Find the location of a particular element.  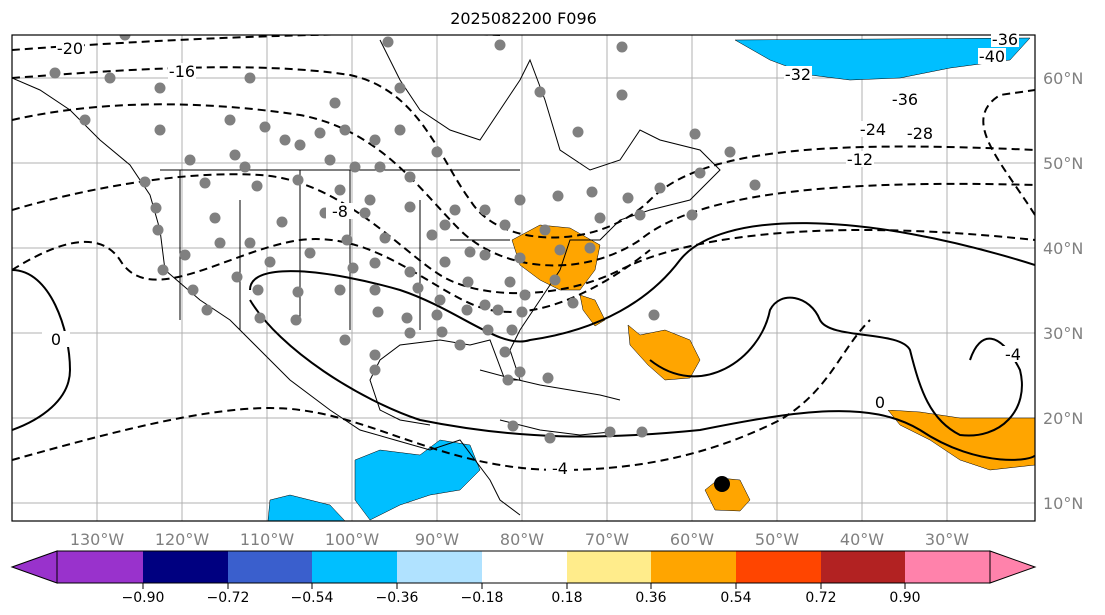

storm-center-marker is located at coordinates (722, 484).